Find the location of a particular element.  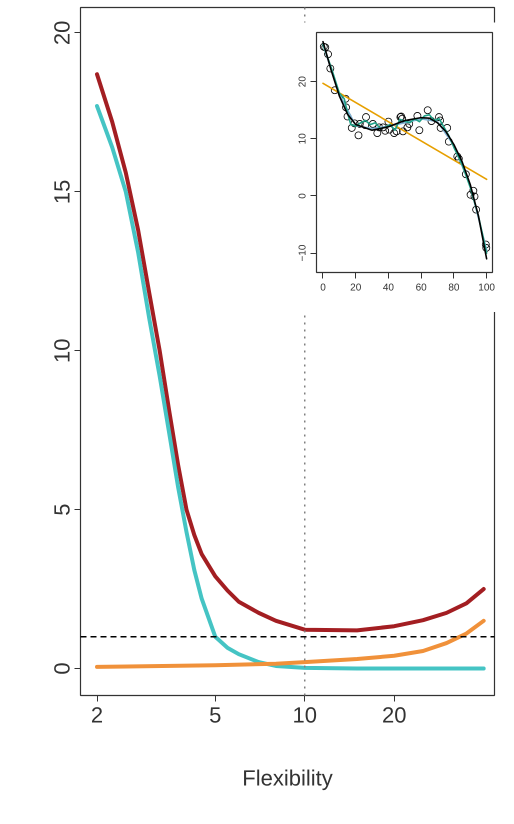

x-tick-label: 2 is located at coordinates (97, 715).